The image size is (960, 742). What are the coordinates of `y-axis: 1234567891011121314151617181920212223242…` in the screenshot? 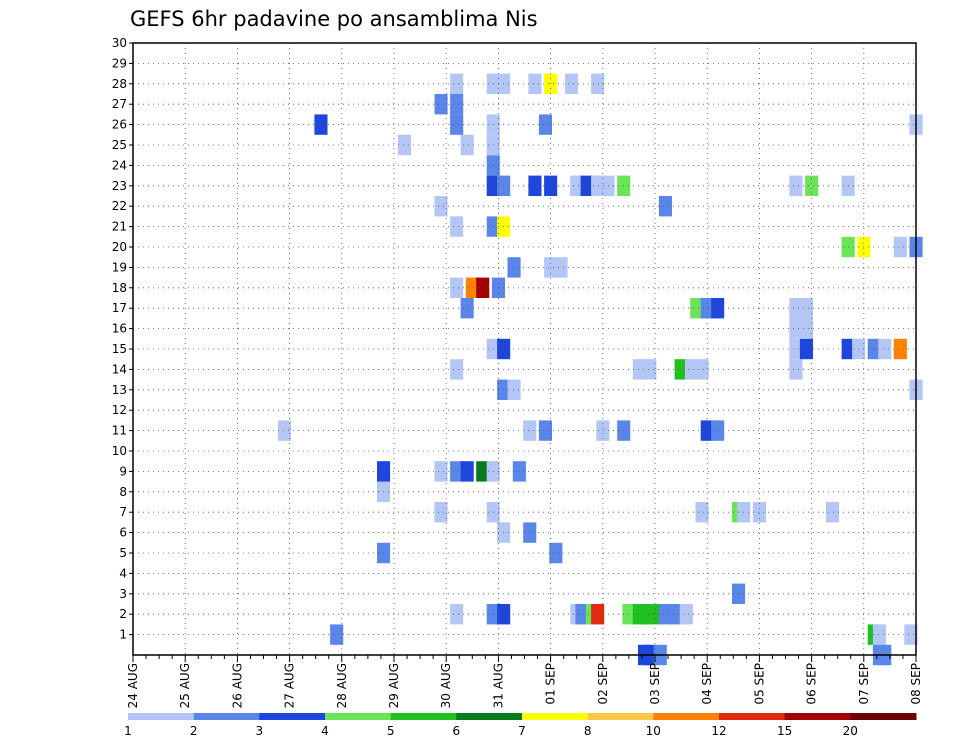 It's located at (122, 339).